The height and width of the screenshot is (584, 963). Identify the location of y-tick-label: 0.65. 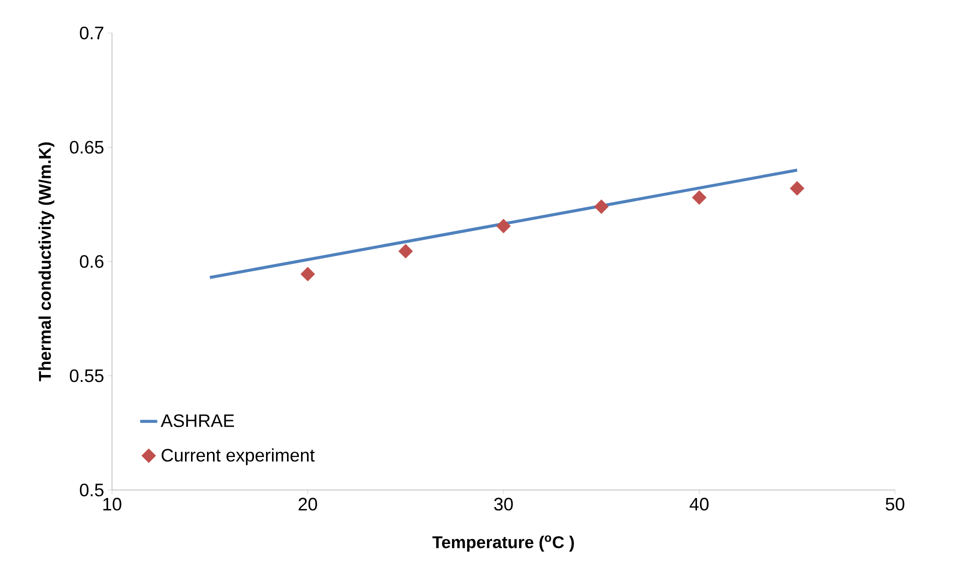
(87, 147).